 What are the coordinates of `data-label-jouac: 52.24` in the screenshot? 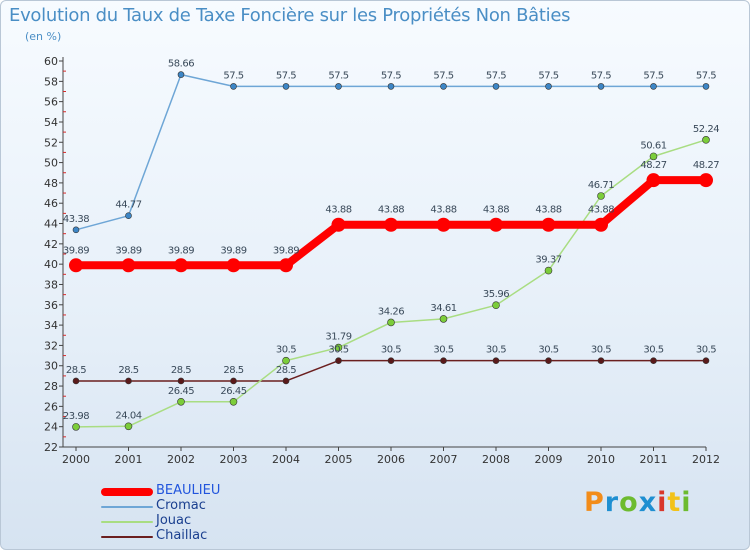 It's located at (706, 129).